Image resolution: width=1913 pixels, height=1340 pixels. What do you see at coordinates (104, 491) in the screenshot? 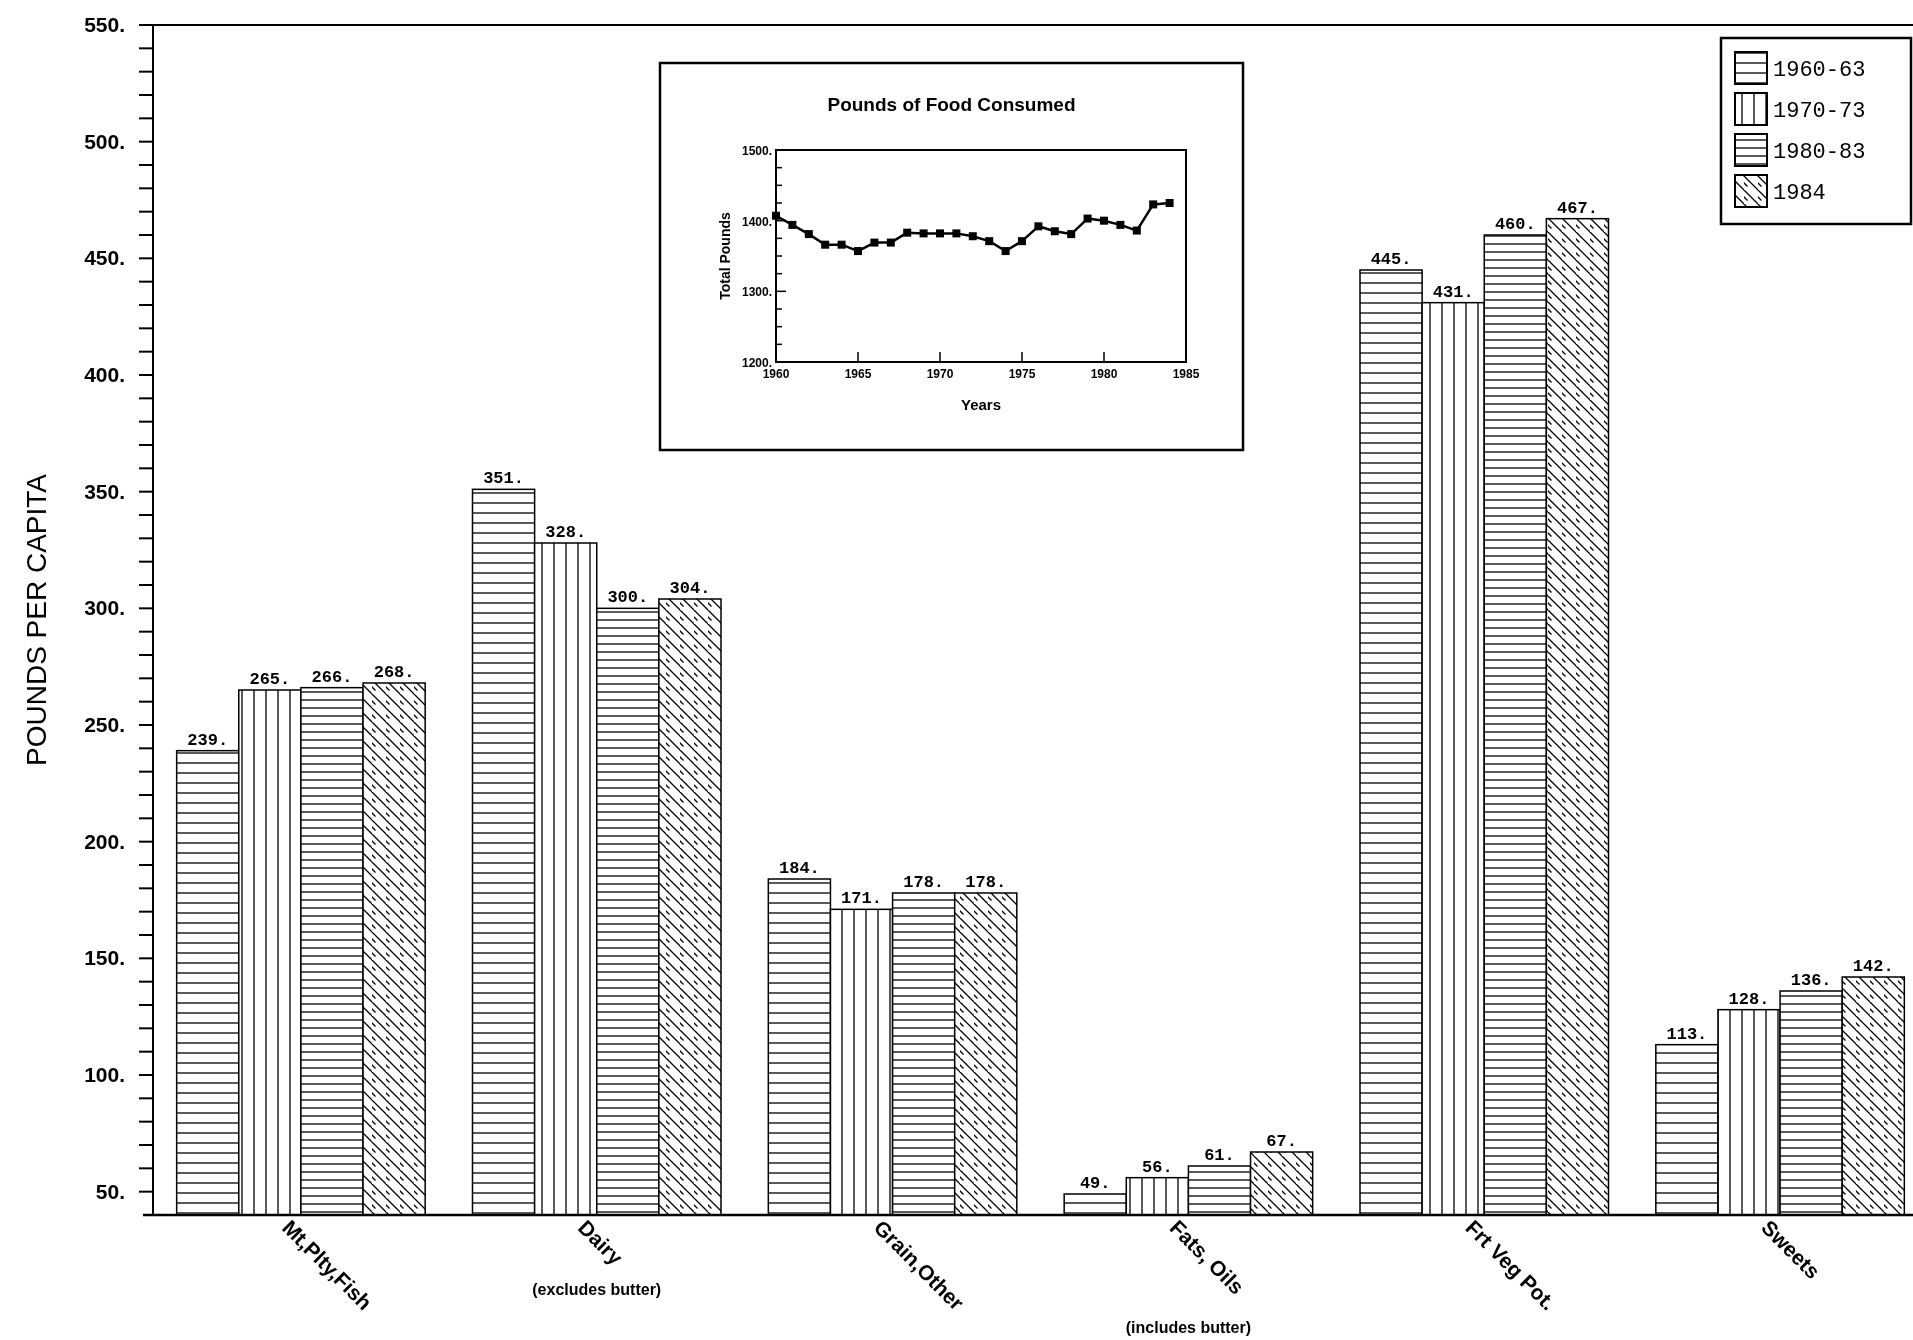
I see `y-tick-label: 350.` at bounding box center [104, 491].